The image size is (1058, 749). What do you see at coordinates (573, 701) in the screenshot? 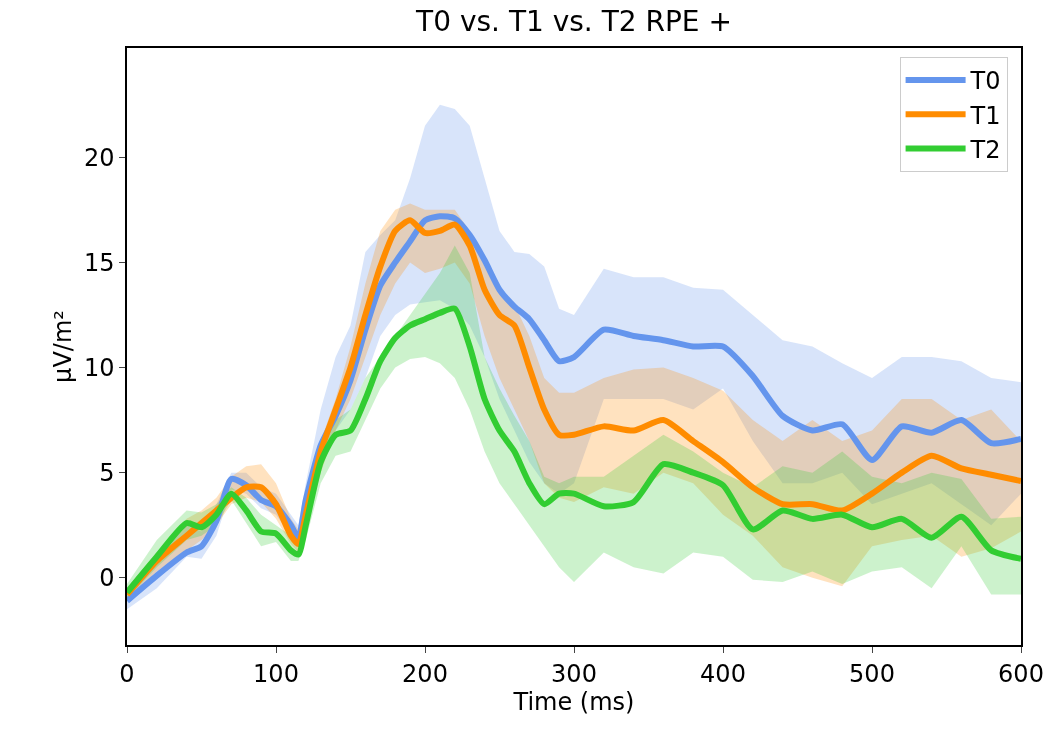
I see `x-axis-title: Time (ms)` at bounding box center [573, 701].